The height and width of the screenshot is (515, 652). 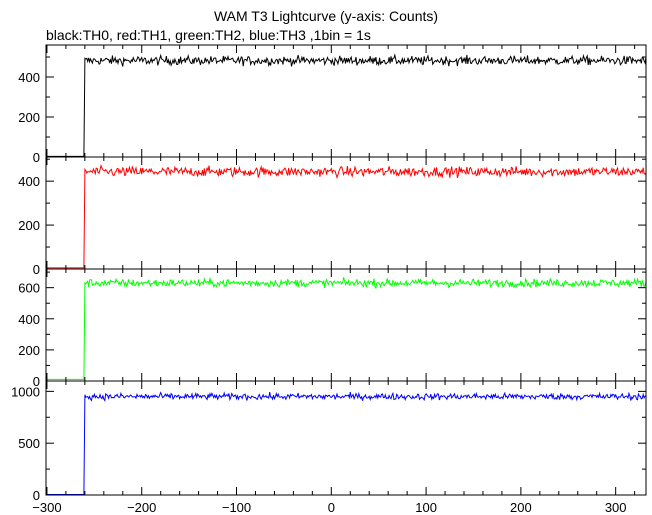 What do you see at coordinates (331, 507) in the screenshot?
I see `x-tick-label: 0` at bounding box center [331, 507].